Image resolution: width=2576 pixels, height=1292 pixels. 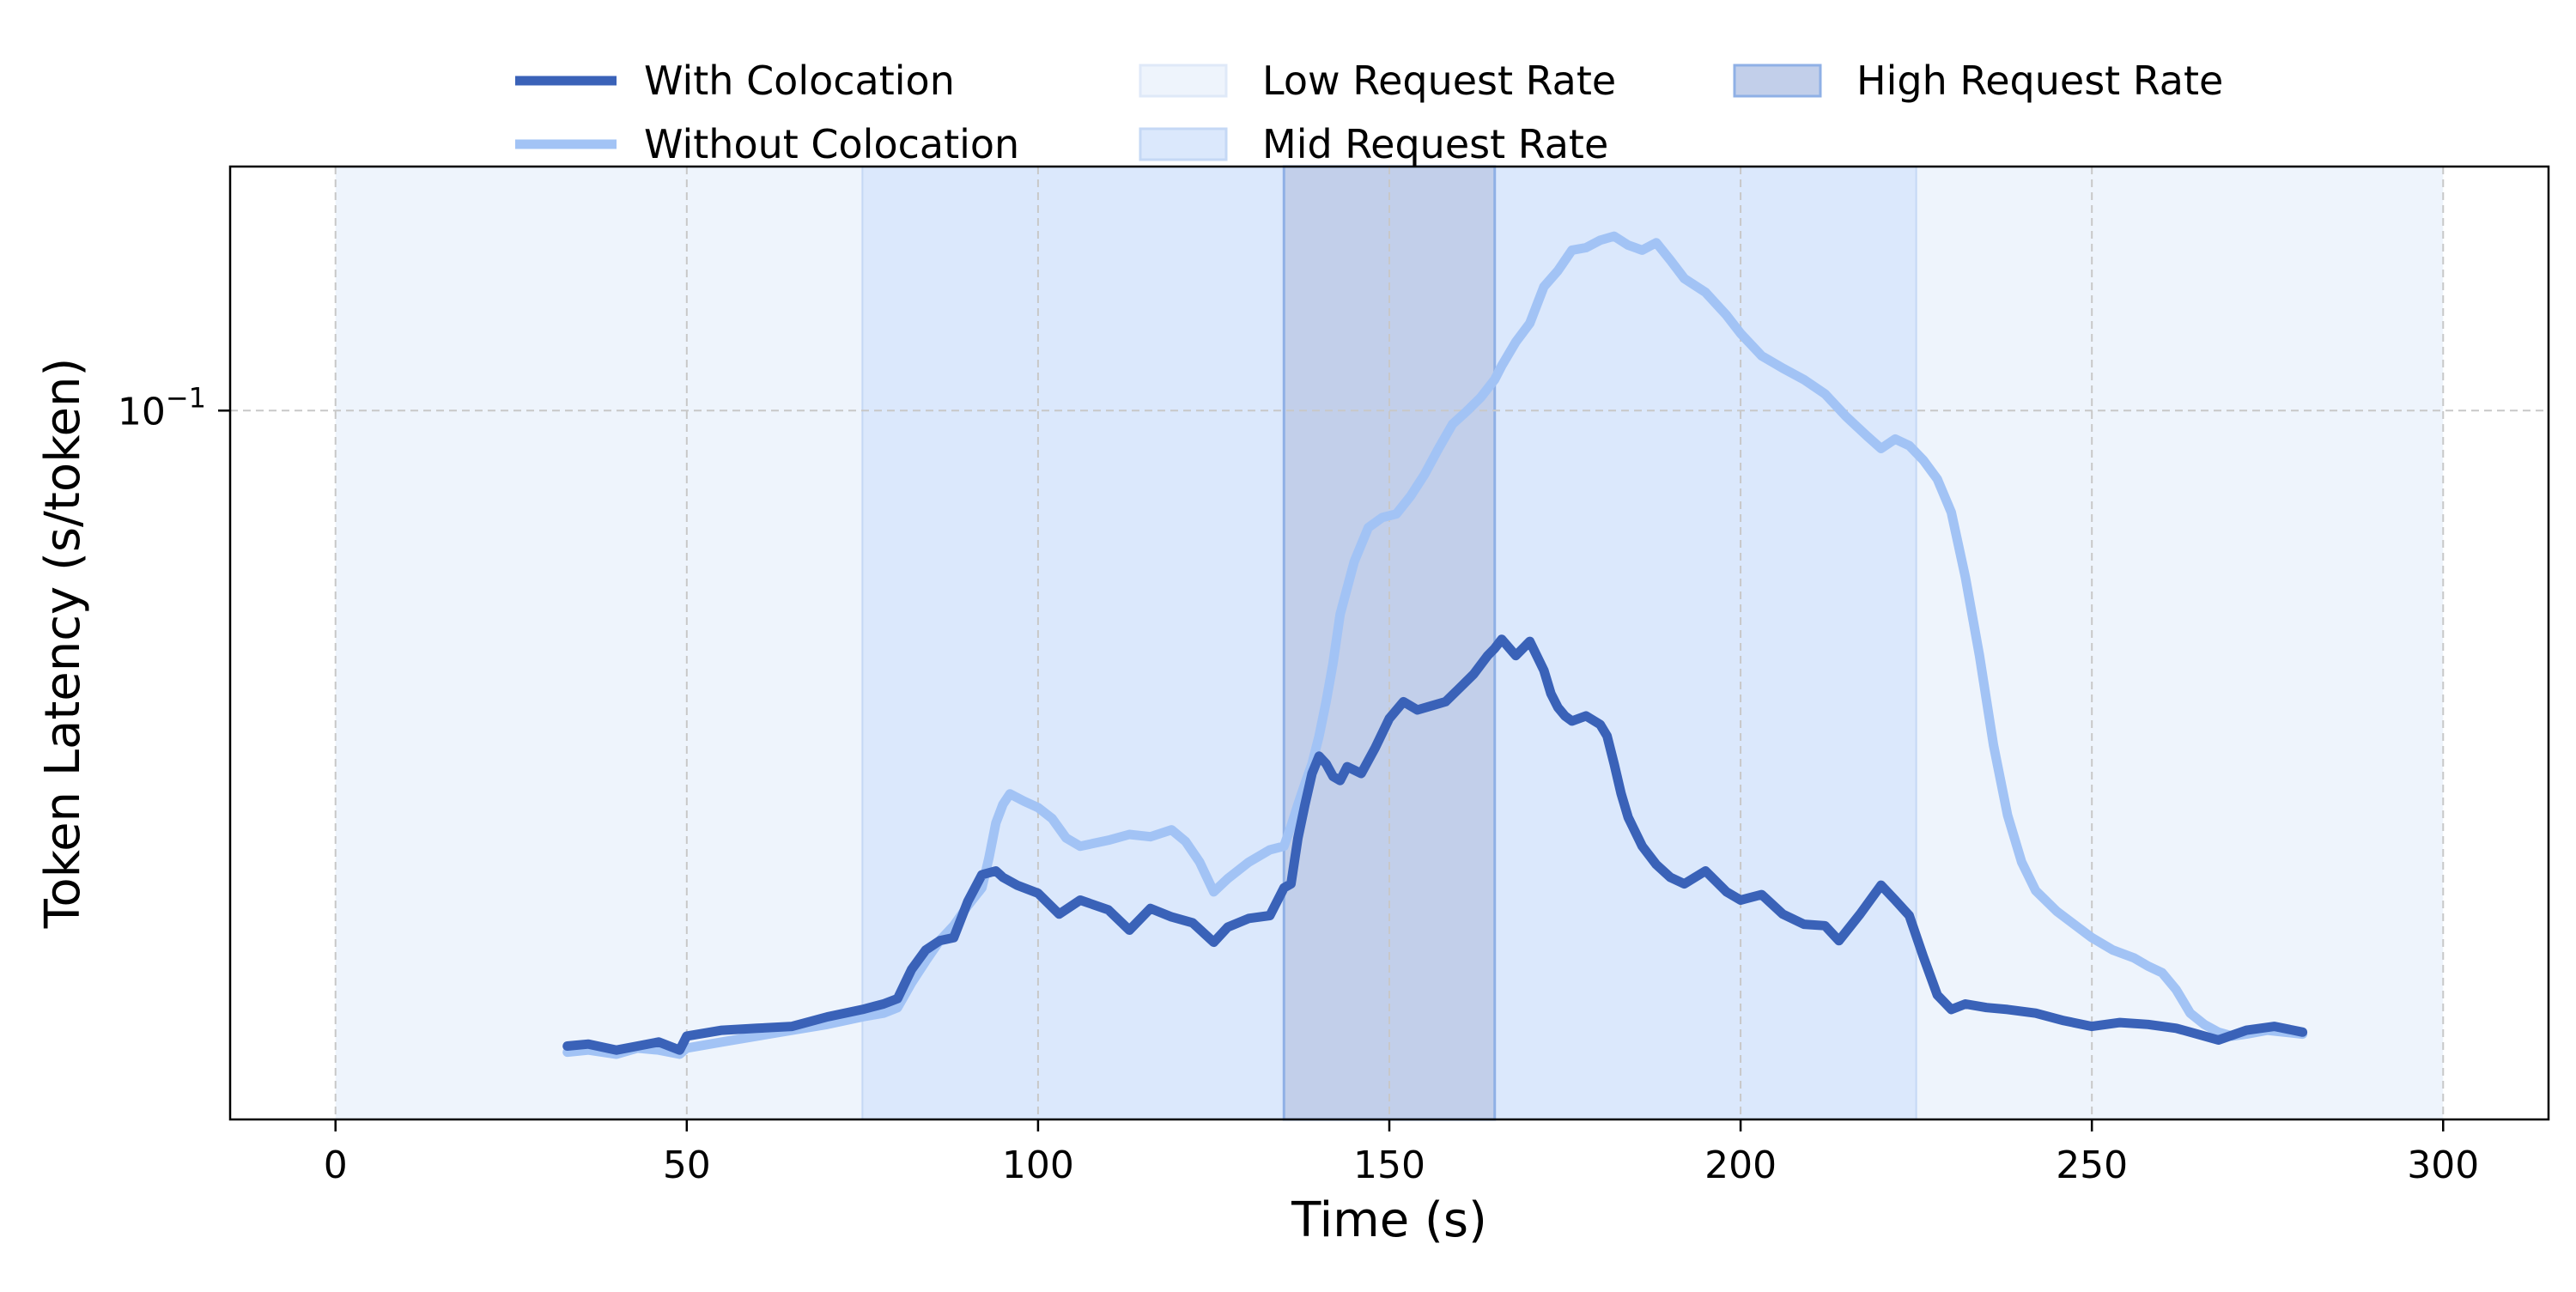 I want to click on legend-label-high-request-rate: High Request Rate, so click(x=2040, y=81).